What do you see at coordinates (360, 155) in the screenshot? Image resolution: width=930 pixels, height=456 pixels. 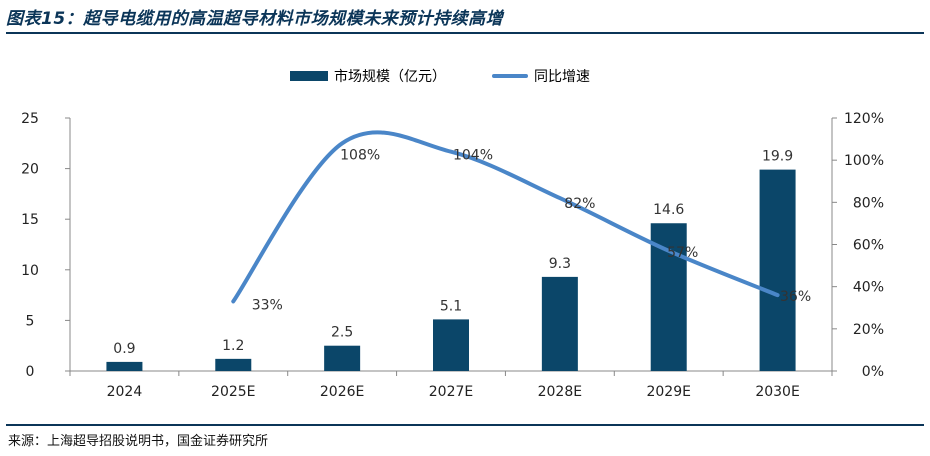 I see `line-value-label: 108%` at bounding box center [360, 155].